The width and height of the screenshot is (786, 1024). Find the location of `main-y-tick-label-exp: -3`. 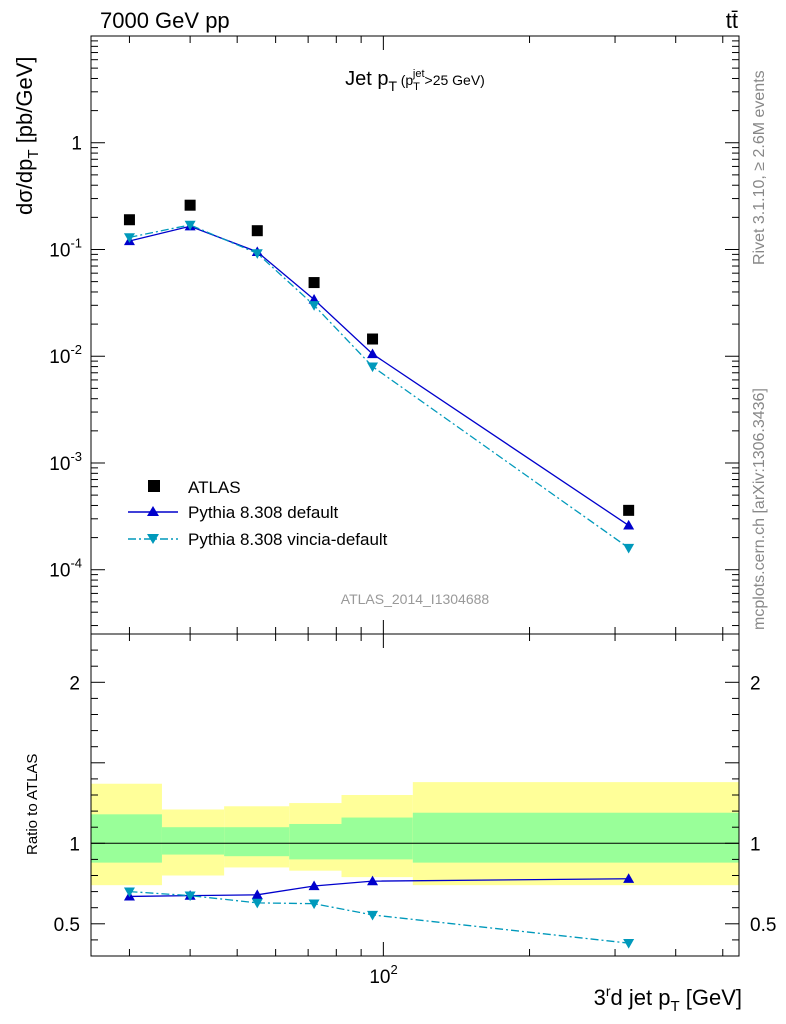

main-y-tick-label-exp: -3 is located at coordinates (76, 456).